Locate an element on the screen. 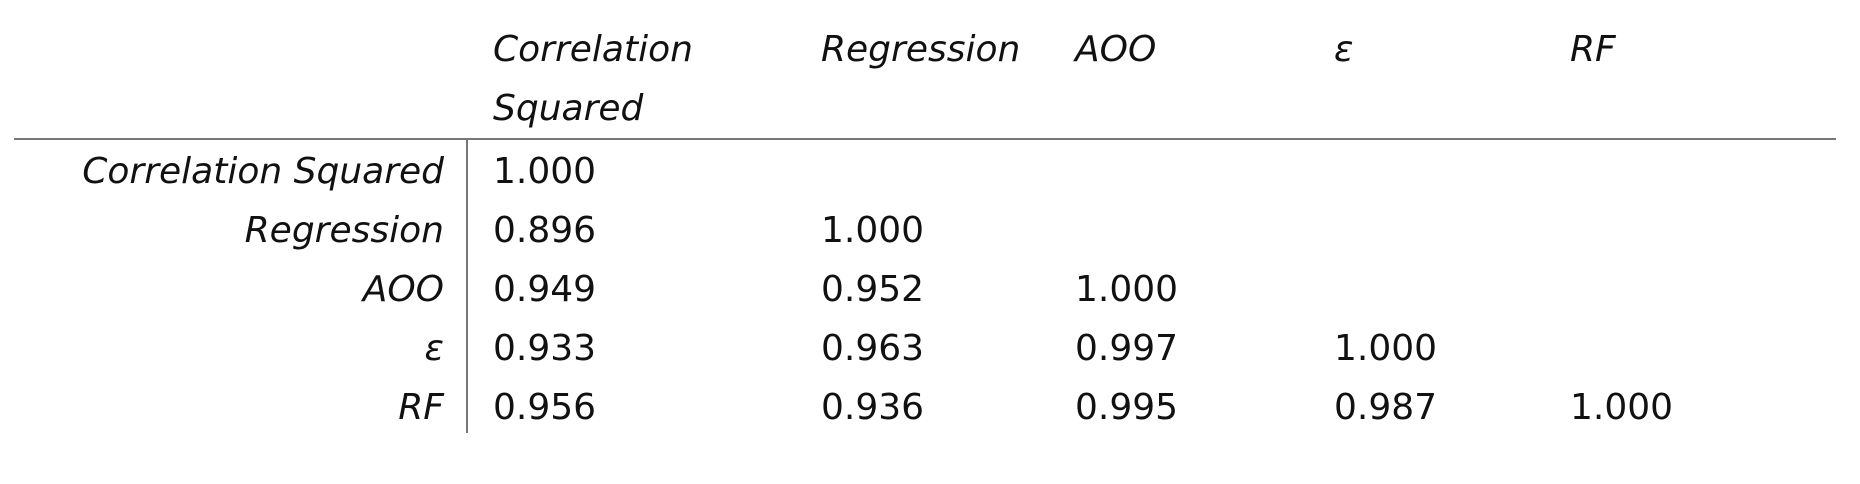 Image resolution: width=1860 pixels, height=484 pixels. column-header: Correlation Squared is located at coordinates (593, 79).